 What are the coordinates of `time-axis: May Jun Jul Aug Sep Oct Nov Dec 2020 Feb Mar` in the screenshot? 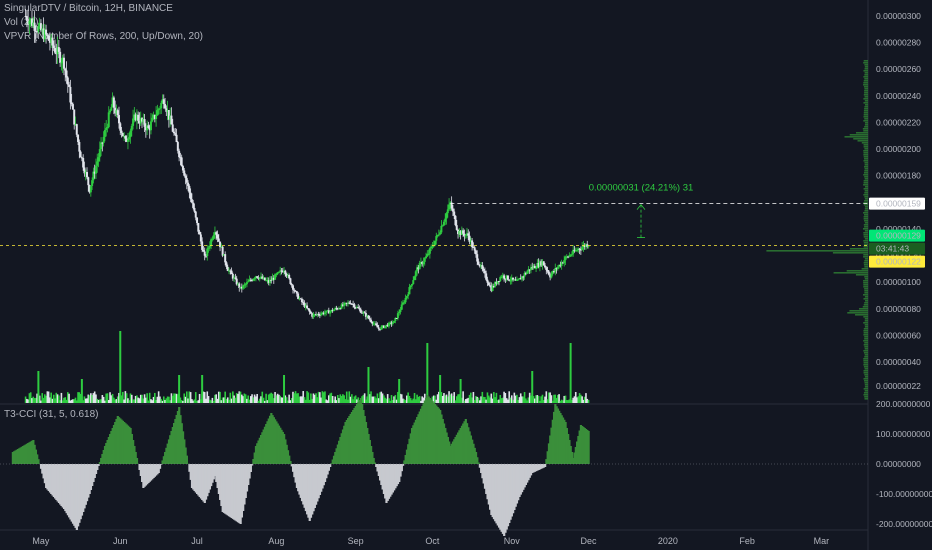 It's located at (430, 541).